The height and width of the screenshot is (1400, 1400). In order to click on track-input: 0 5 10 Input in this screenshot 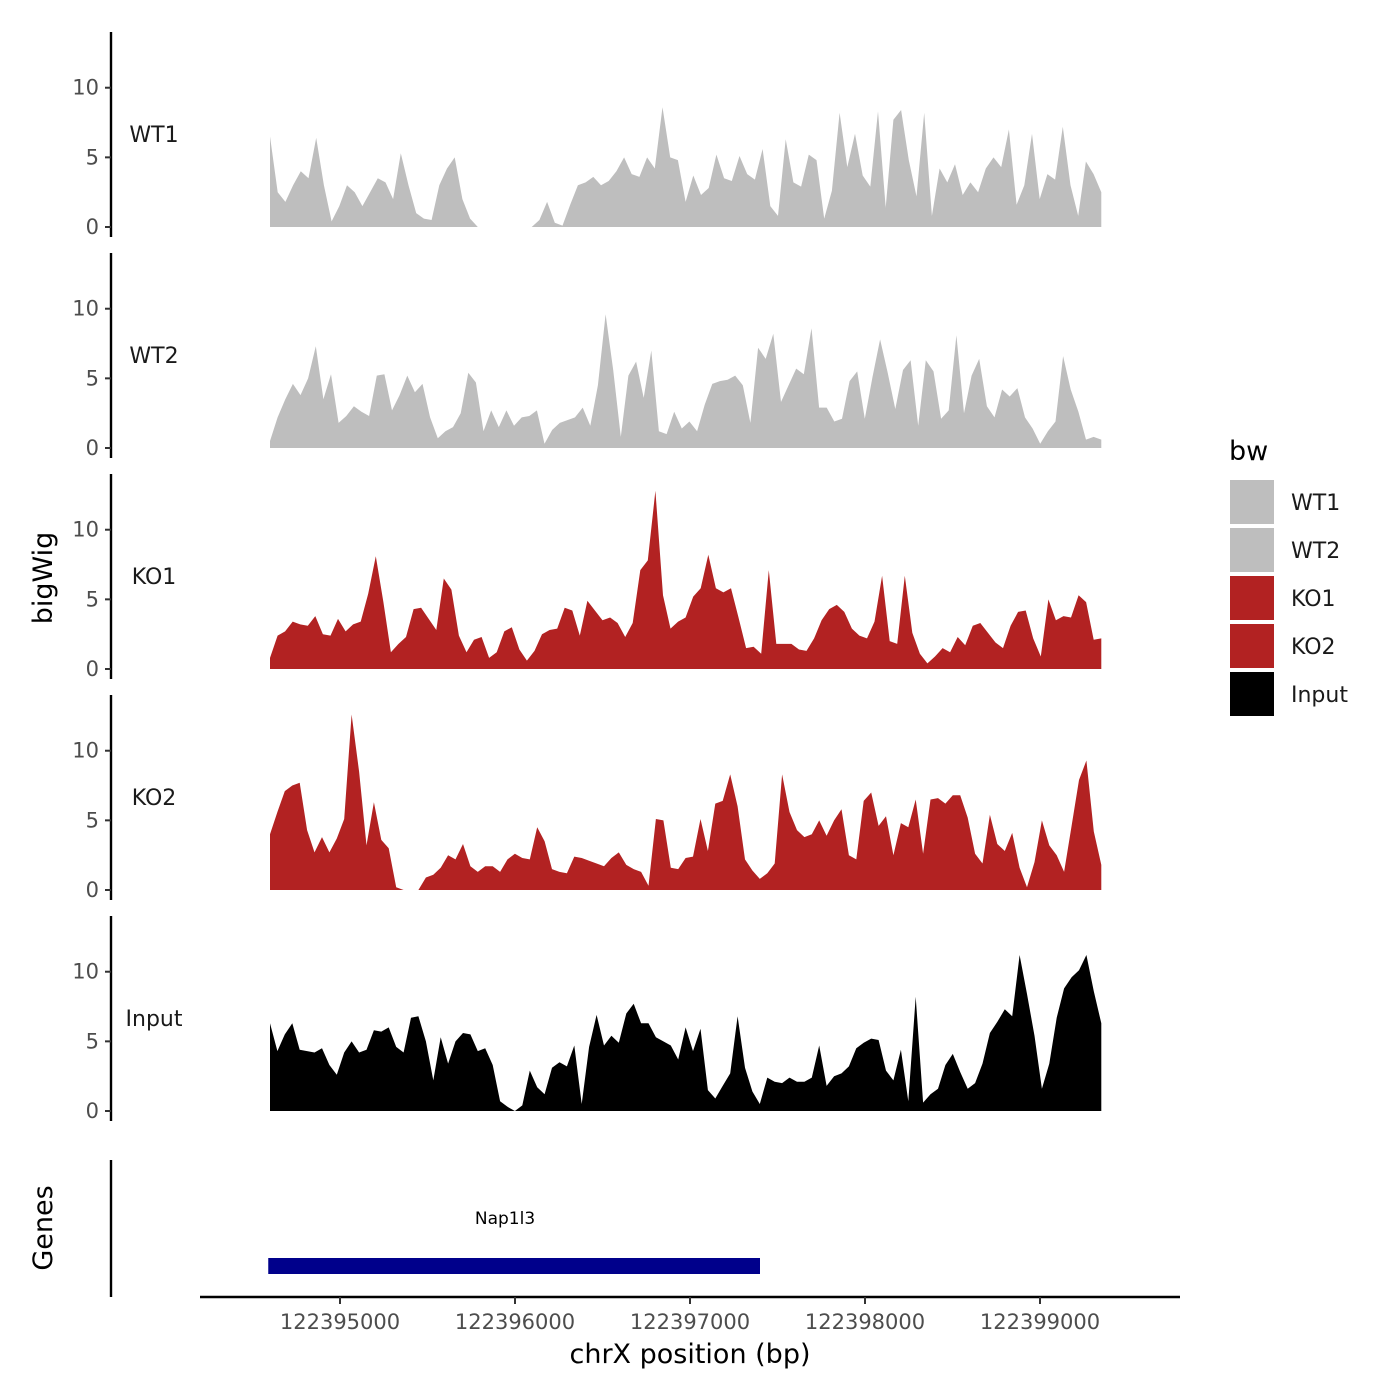, I will do `click(587, 1019)`.